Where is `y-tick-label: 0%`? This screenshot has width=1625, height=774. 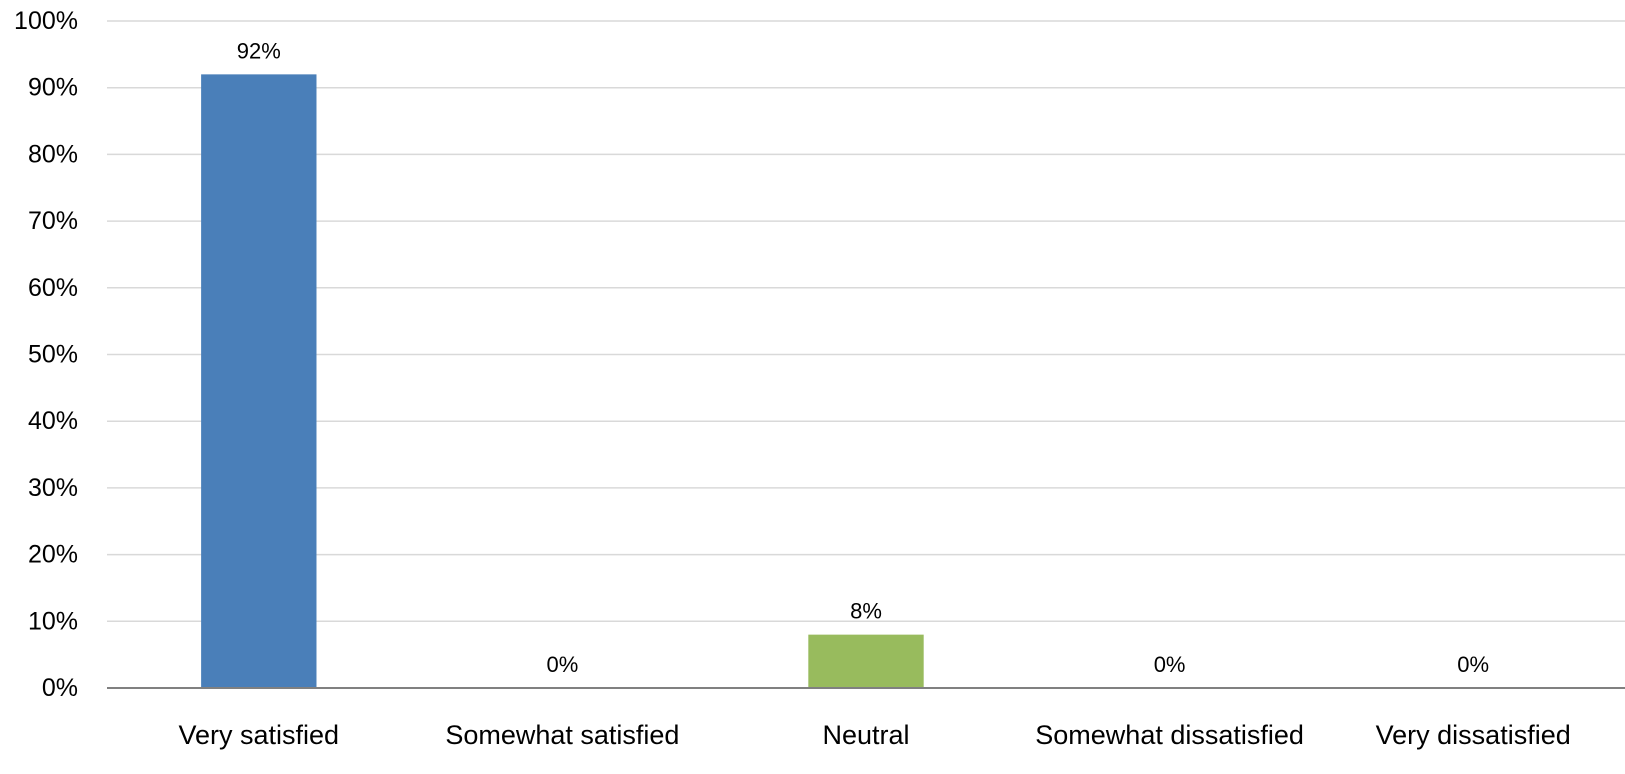
y-tick-label: 0% is located at coordinates (60, 688).